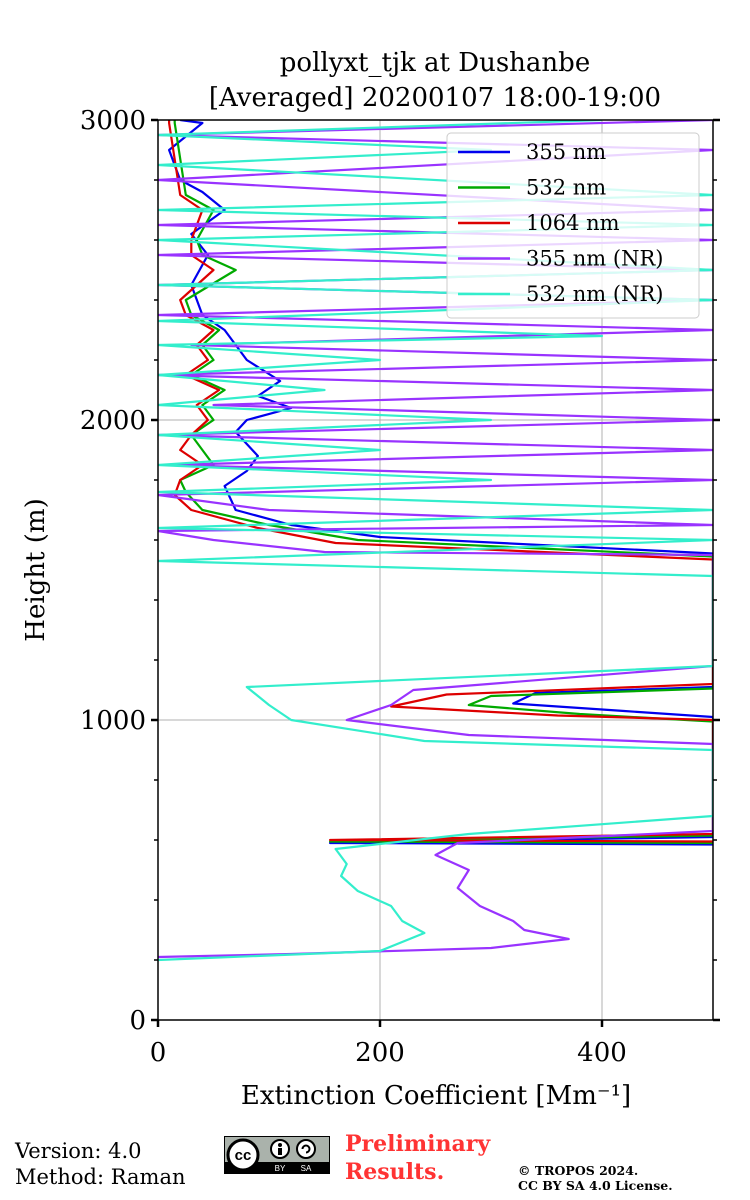  Describe the element at coordinates (280, 1168) in the screenshot. I see `svg-text: BY` at that location.